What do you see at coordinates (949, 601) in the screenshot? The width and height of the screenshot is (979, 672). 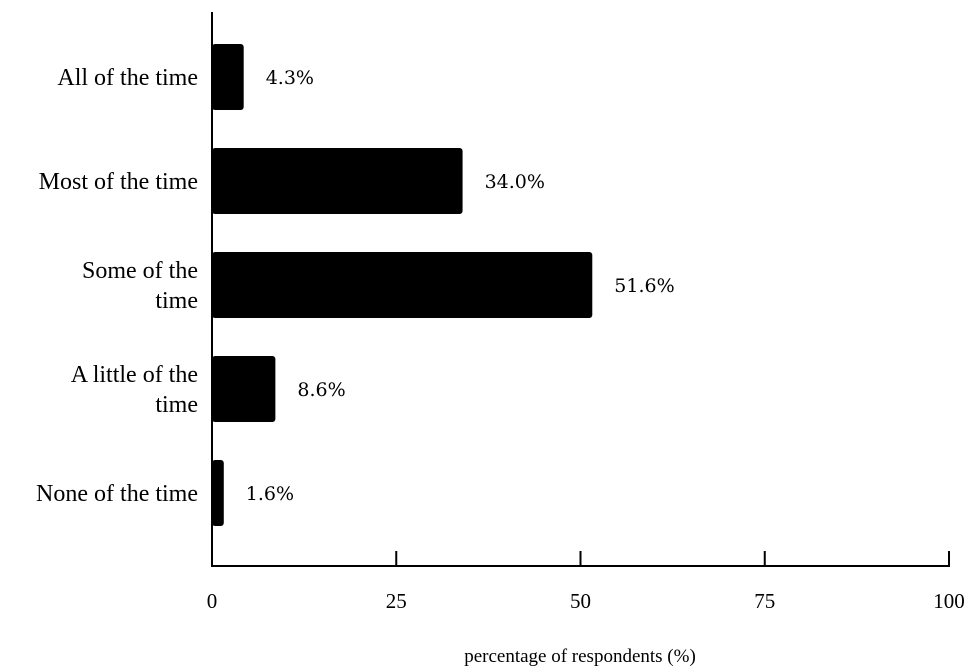 I see `x-tick-label: 100` at bounding box center [949, 601].